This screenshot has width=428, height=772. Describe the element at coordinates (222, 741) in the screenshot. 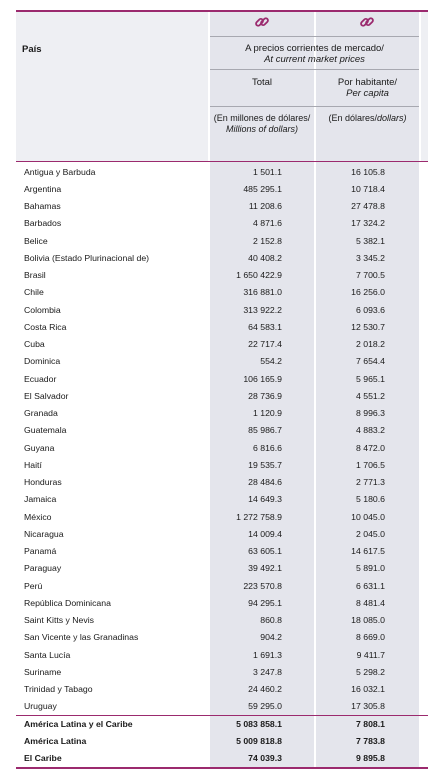

I see `total-row: América Latina 5 009 818.8 7 783.8` at that location.